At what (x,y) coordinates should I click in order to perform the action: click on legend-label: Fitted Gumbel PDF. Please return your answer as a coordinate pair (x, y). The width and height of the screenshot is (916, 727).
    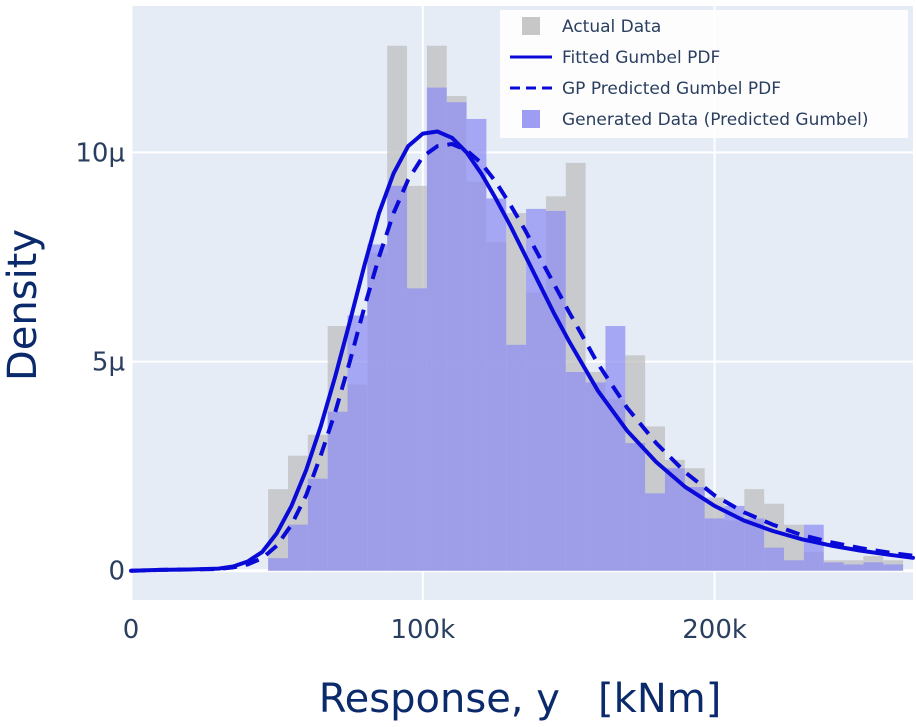
    Looking at the image, I should click on (641, 58).